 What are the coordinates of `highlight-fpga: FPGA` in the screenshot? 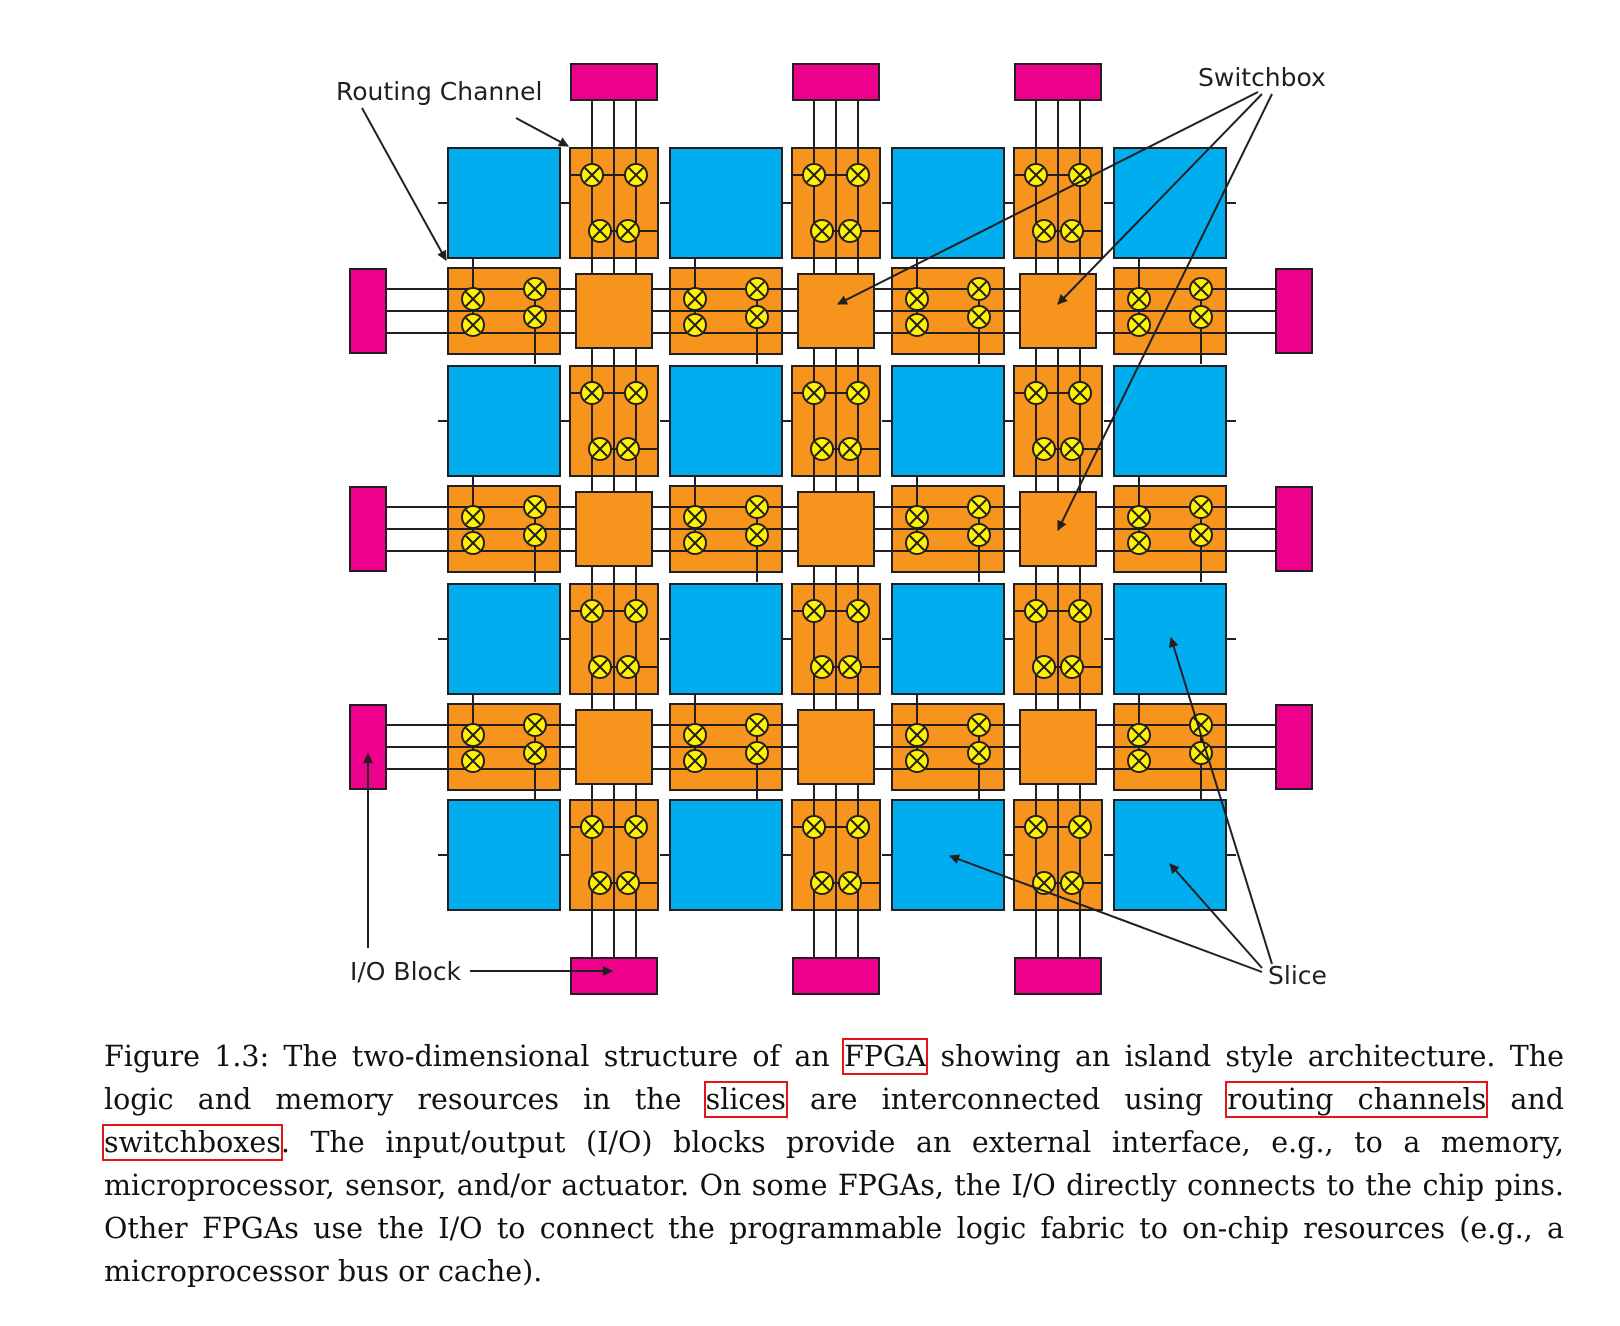 It's located at (885, 1056).